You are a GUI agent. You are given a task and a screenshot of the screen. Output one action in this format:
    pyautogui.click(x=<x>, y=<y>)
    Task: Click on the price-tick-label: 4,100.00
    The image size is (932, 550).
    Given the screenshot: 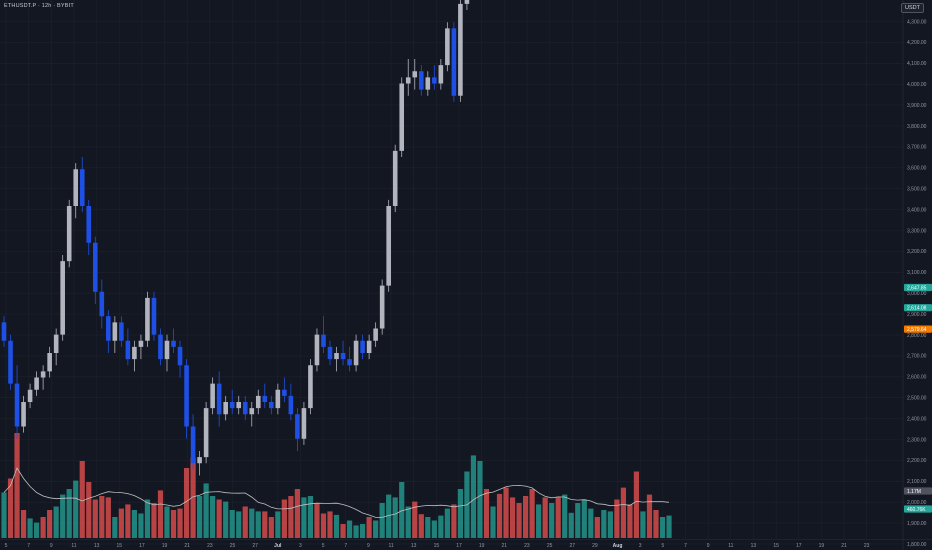 What is the action you would take?
    pyautogui.click(x=917, y=64)
    